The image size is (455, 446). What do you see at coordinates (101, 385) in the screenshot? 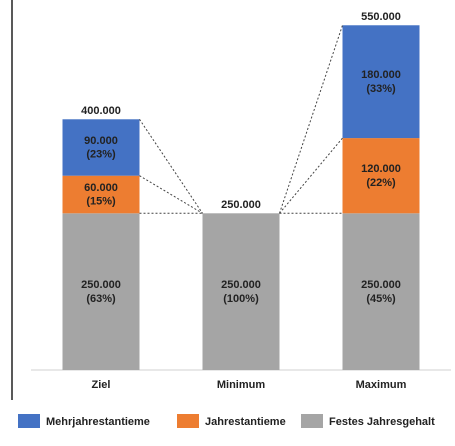
I see `x-tick-label: Ziel` at bounding box center [101, 385].